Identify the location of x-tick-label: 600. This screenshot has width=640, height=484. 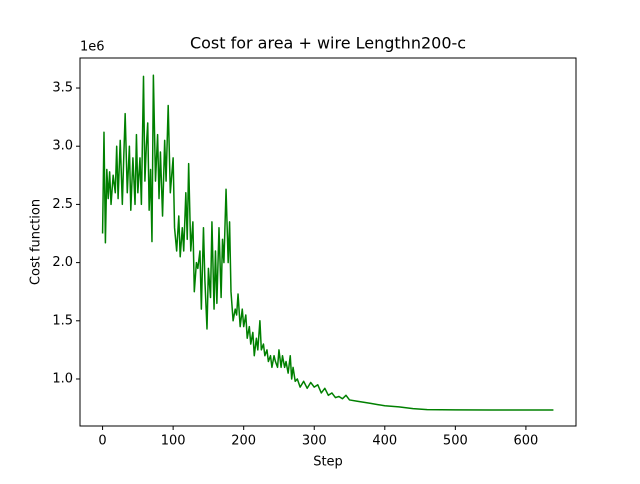
(525, 441).